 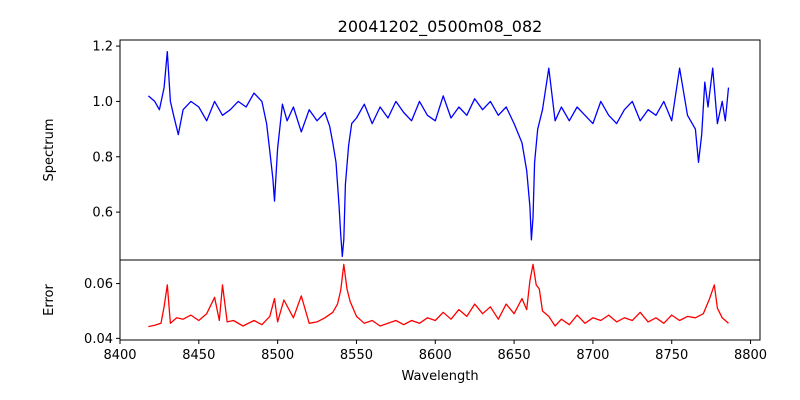 I want to click on spectrum-y-tick-label: 1.0, so click(x=102, y=102).